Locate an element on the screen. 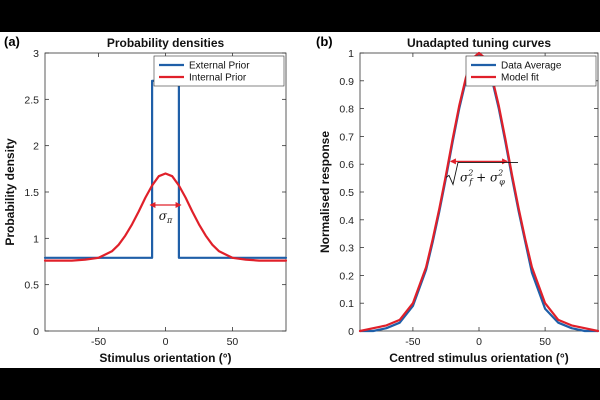 This screenshot has height=400, width=600. y-tick-label: 0.4 is located at coordinates (346, 221).